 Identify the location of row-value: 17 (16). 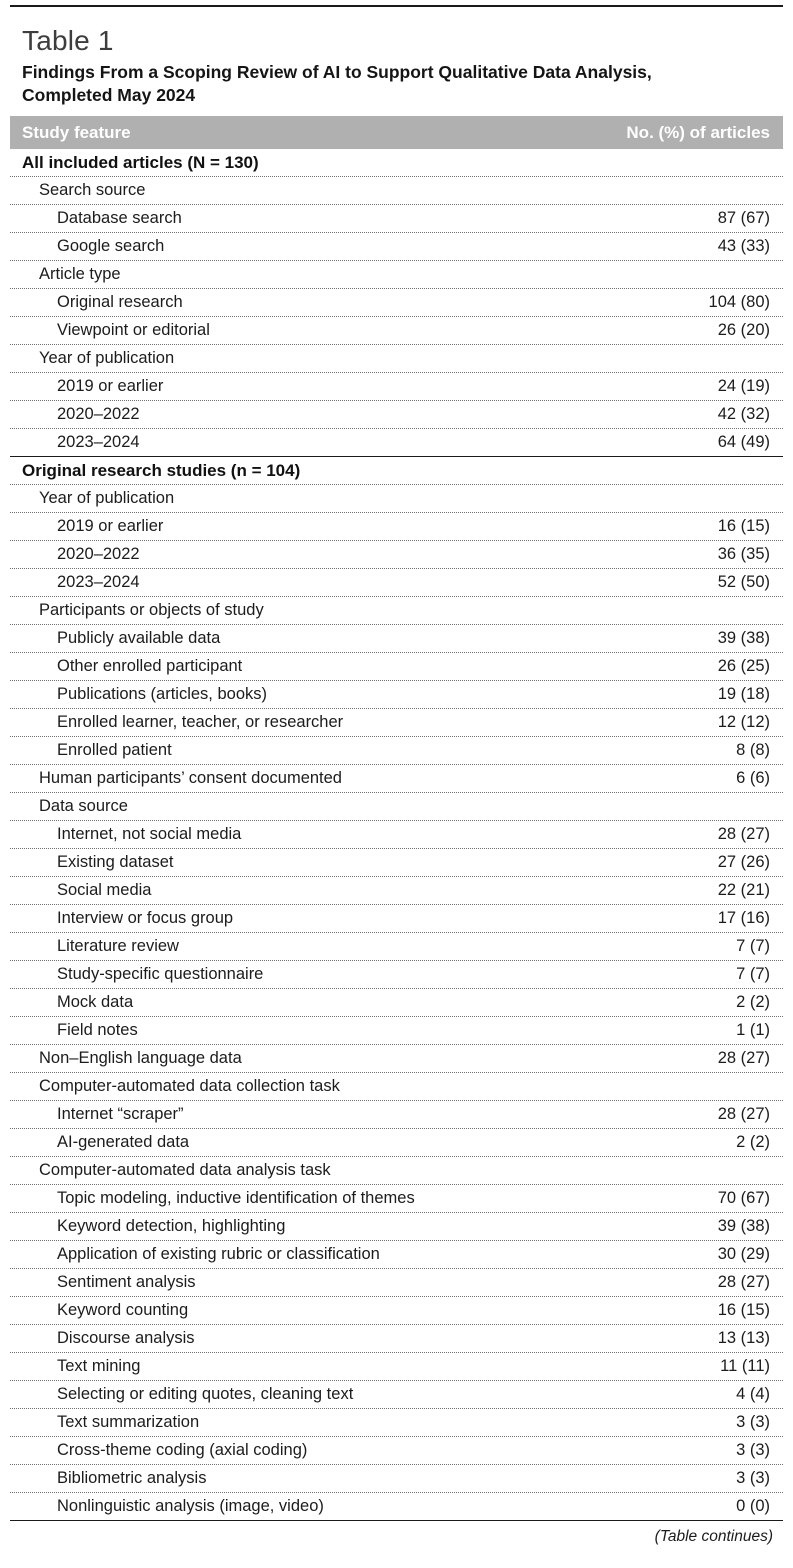
(743, 918).